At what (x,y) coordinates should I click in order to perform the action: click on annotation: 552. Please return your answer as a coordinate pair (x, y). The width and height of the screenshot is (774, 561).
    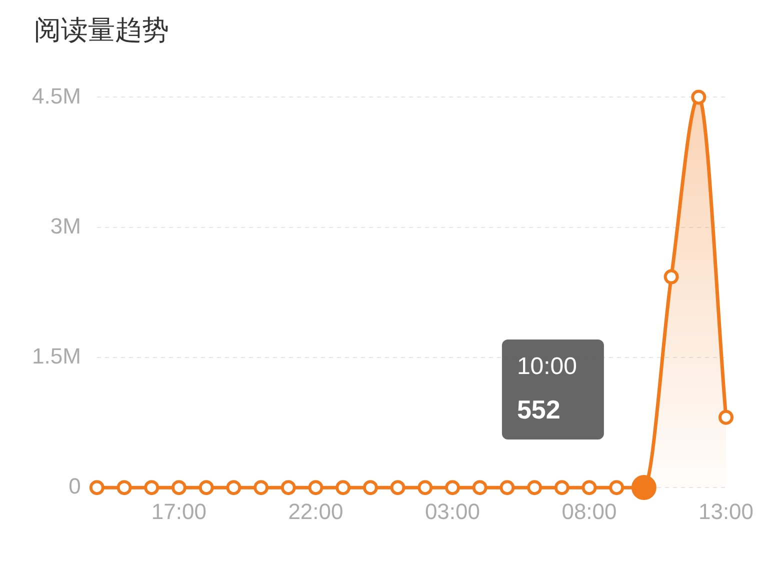
    Looking at the image, I should click on (538, 409).